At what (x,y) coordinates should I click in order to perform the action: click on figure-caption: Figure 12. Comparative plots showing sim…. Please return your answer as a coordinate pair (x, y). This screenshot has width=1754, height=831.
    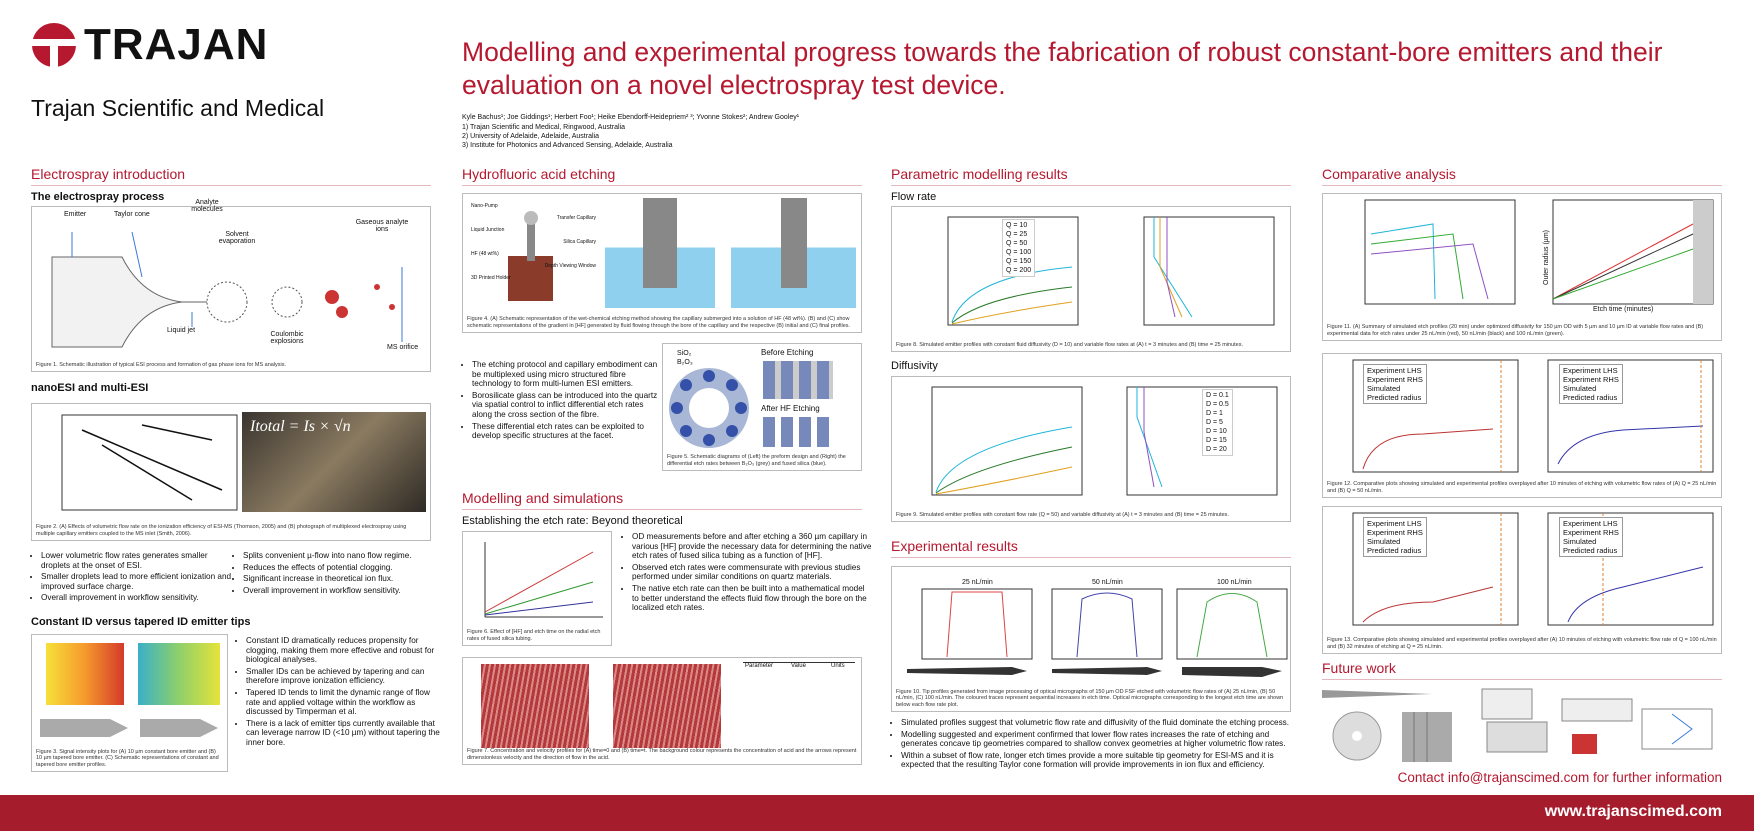
    Looking at the image, I should click on (1522, 487).